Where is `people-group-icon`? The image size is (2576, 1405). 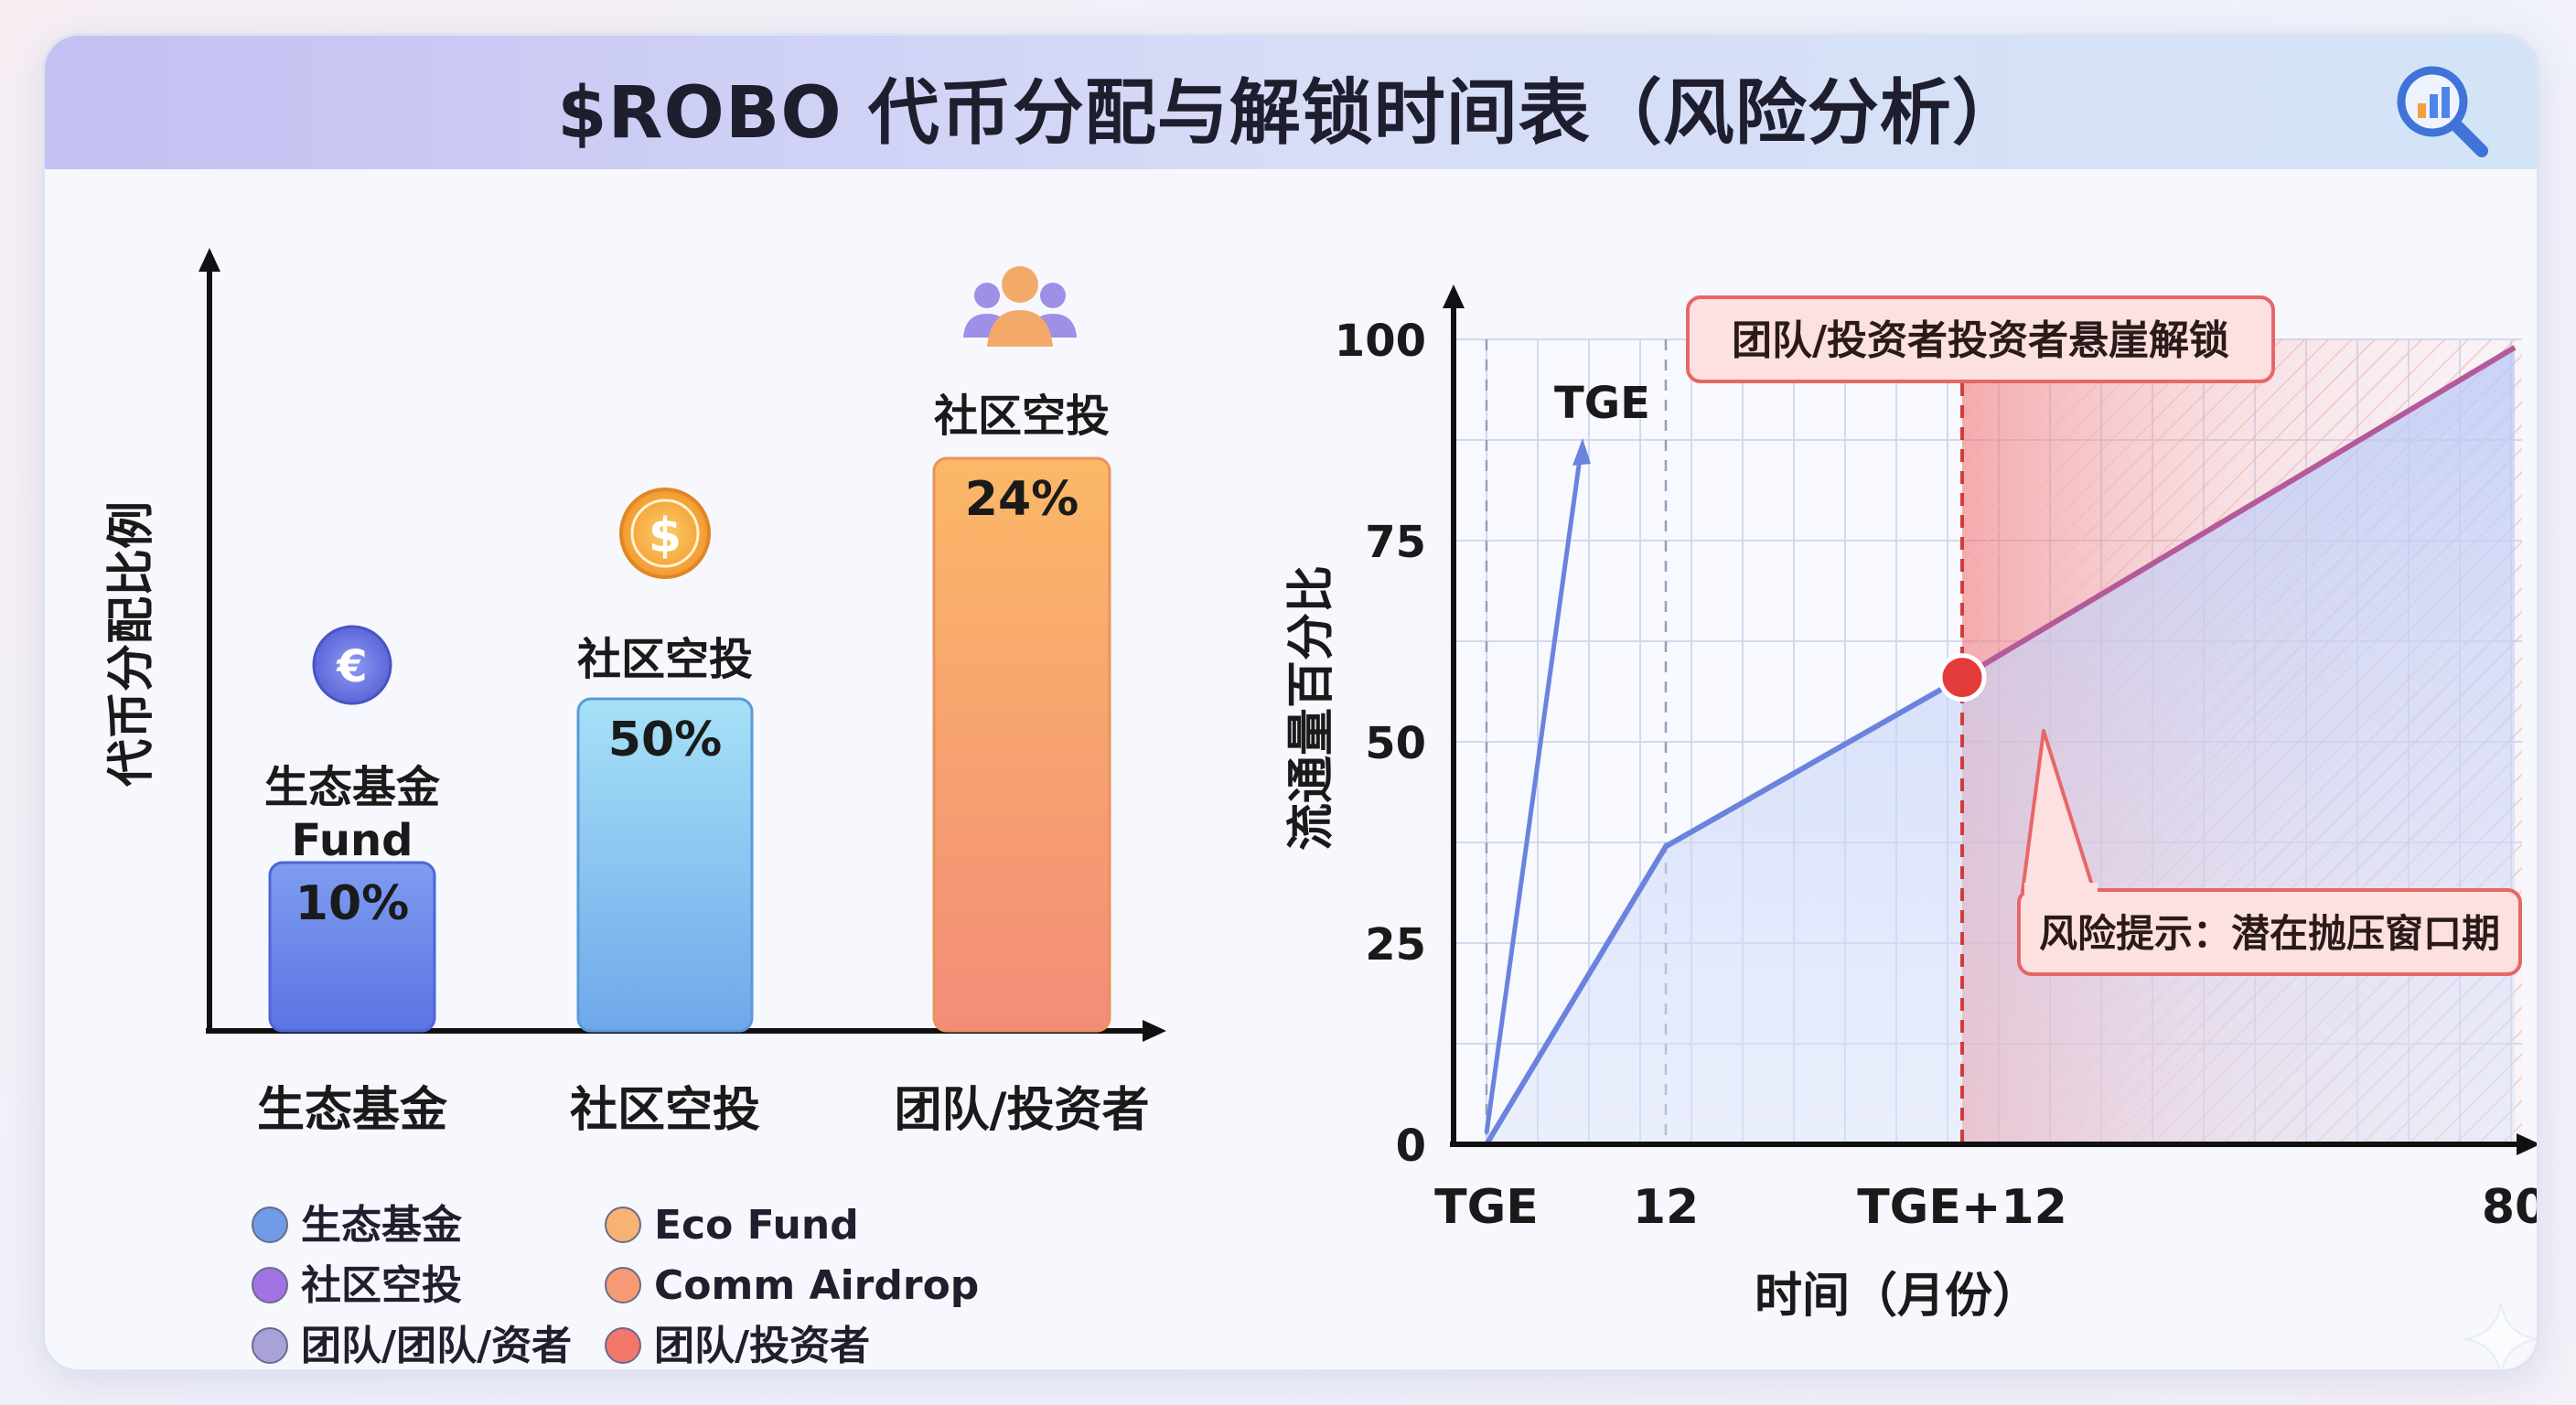 people-group-icon is located at coordinates (1020, 306).